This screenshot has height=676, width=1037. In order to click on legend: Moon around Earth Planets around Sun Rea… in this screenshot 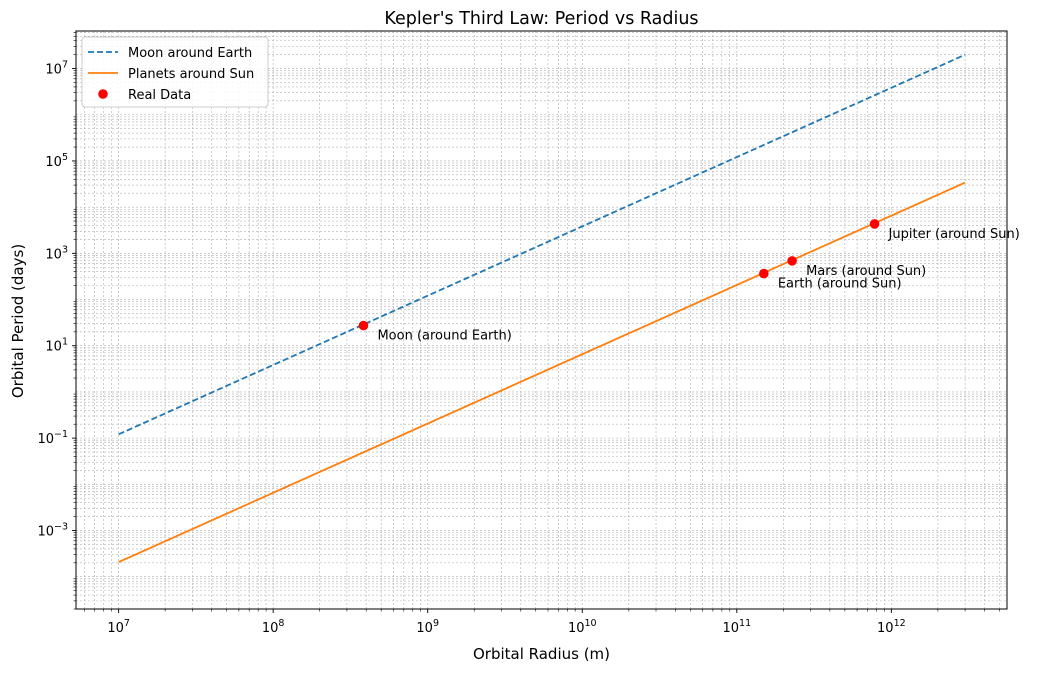, I will do `click(175, 72)`.